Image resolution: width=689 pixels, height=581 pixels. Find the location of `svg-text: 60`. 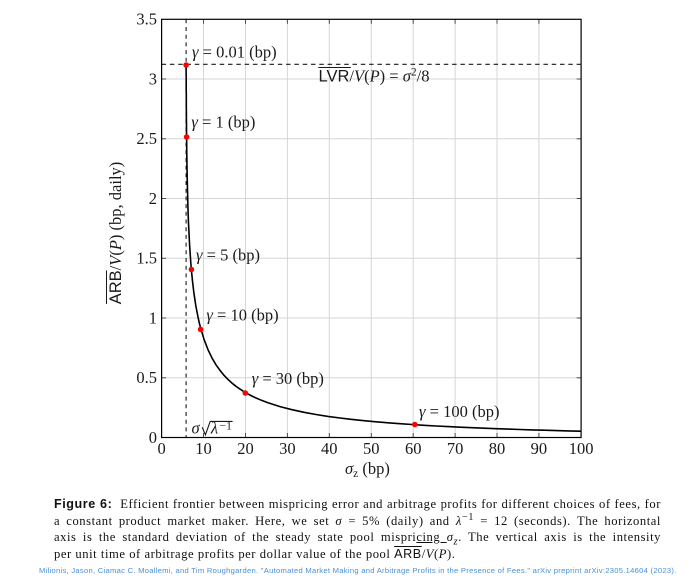

svg-text: 60 is located at coordinates (413, 448).